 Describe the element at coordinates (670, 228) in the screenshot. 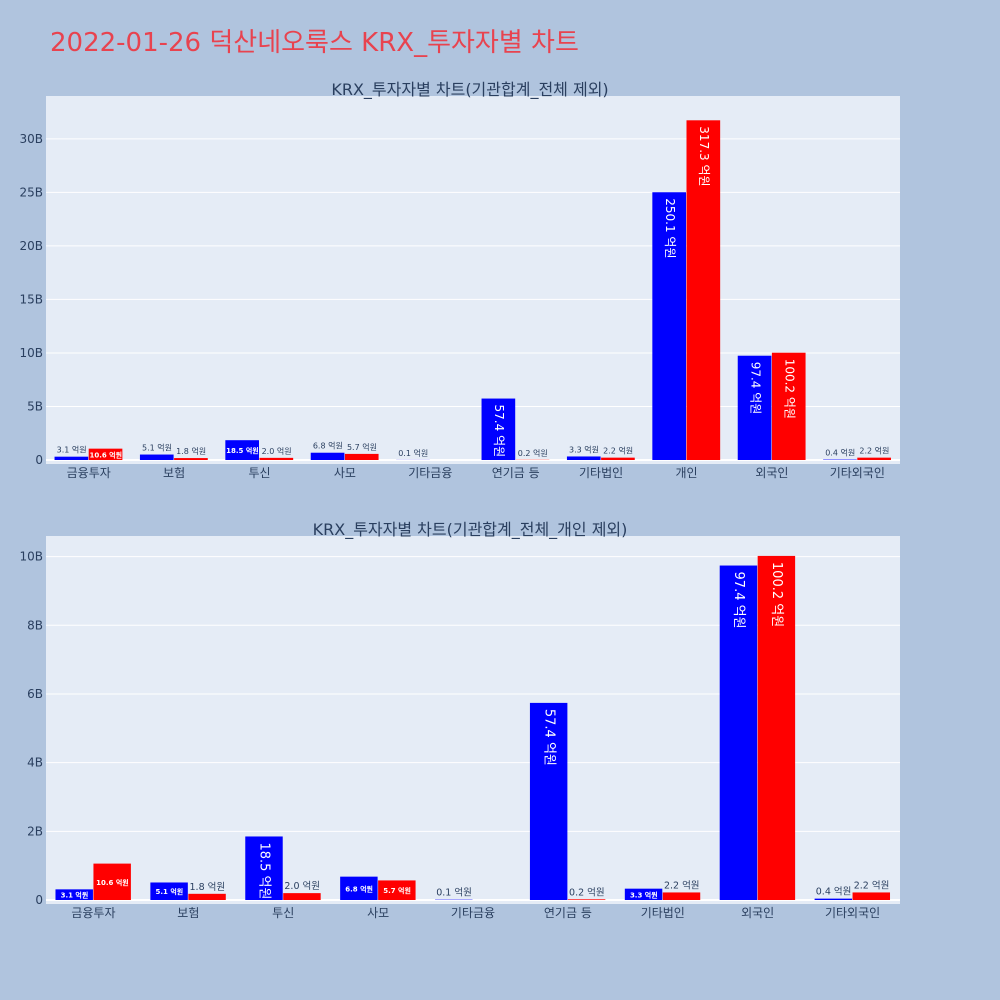

I see `data-label: 250.1 억원` at that location.